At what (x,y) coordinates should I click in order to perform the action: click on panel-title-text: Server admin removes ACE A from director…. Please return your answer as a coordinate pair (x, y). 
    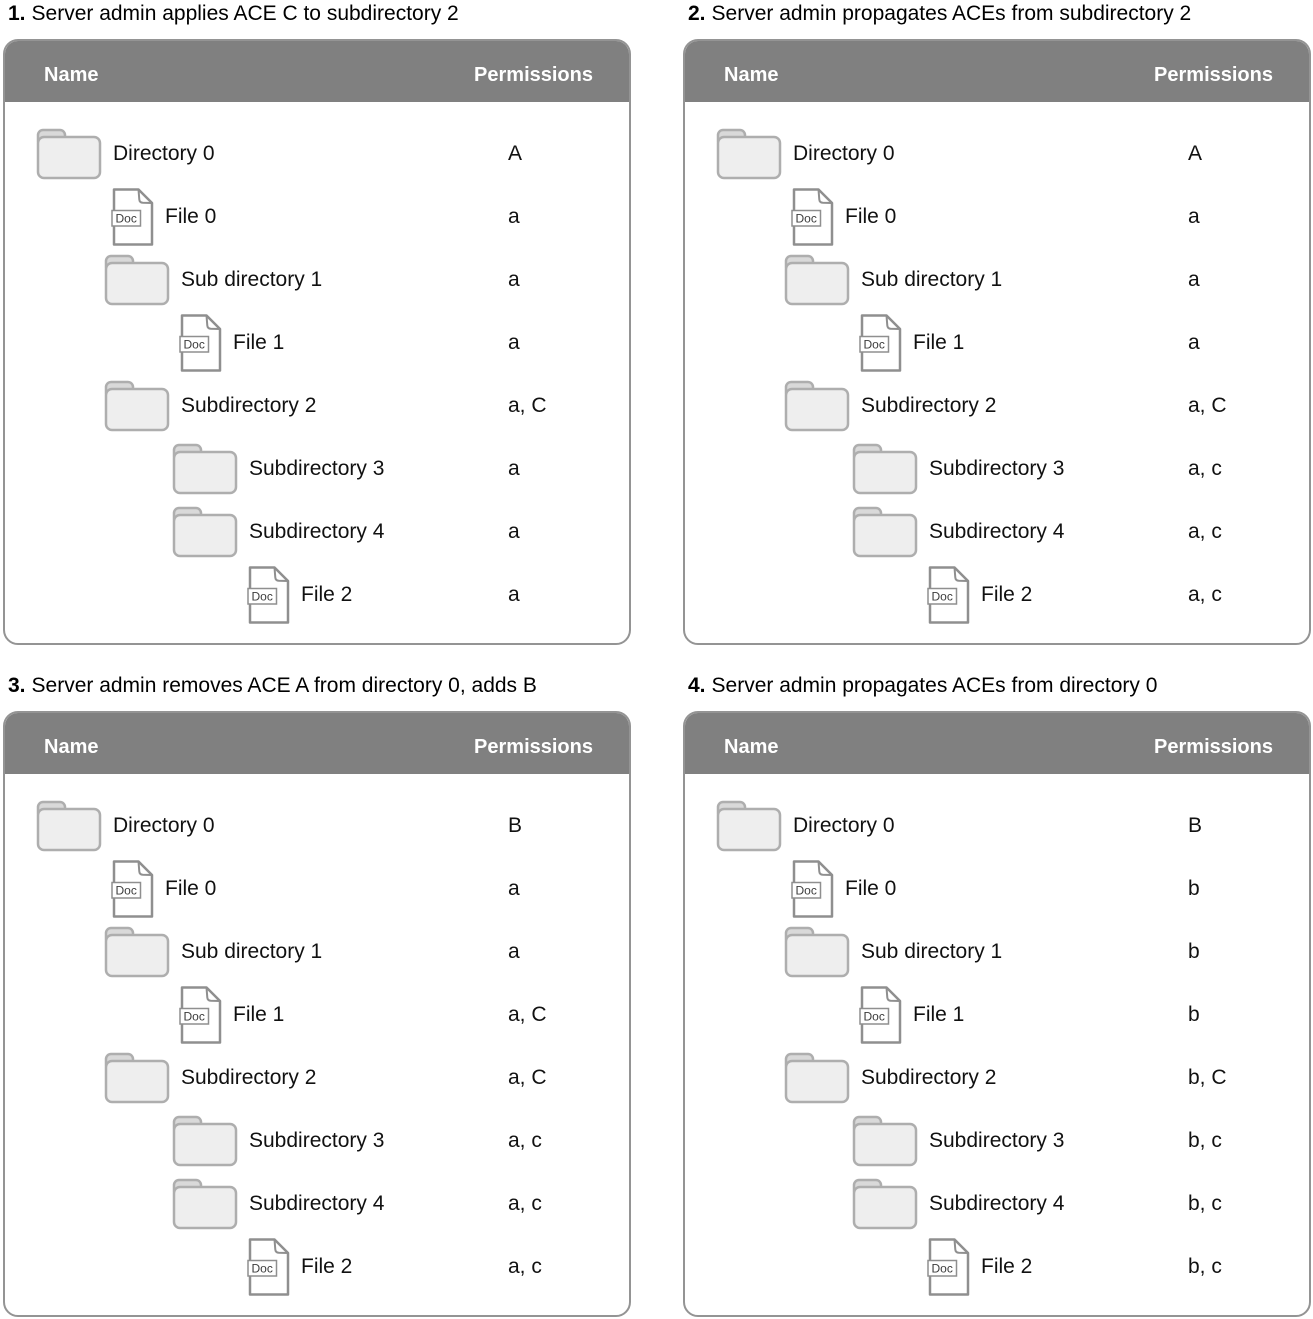
    Looking at the image, I should click on (284, 685).